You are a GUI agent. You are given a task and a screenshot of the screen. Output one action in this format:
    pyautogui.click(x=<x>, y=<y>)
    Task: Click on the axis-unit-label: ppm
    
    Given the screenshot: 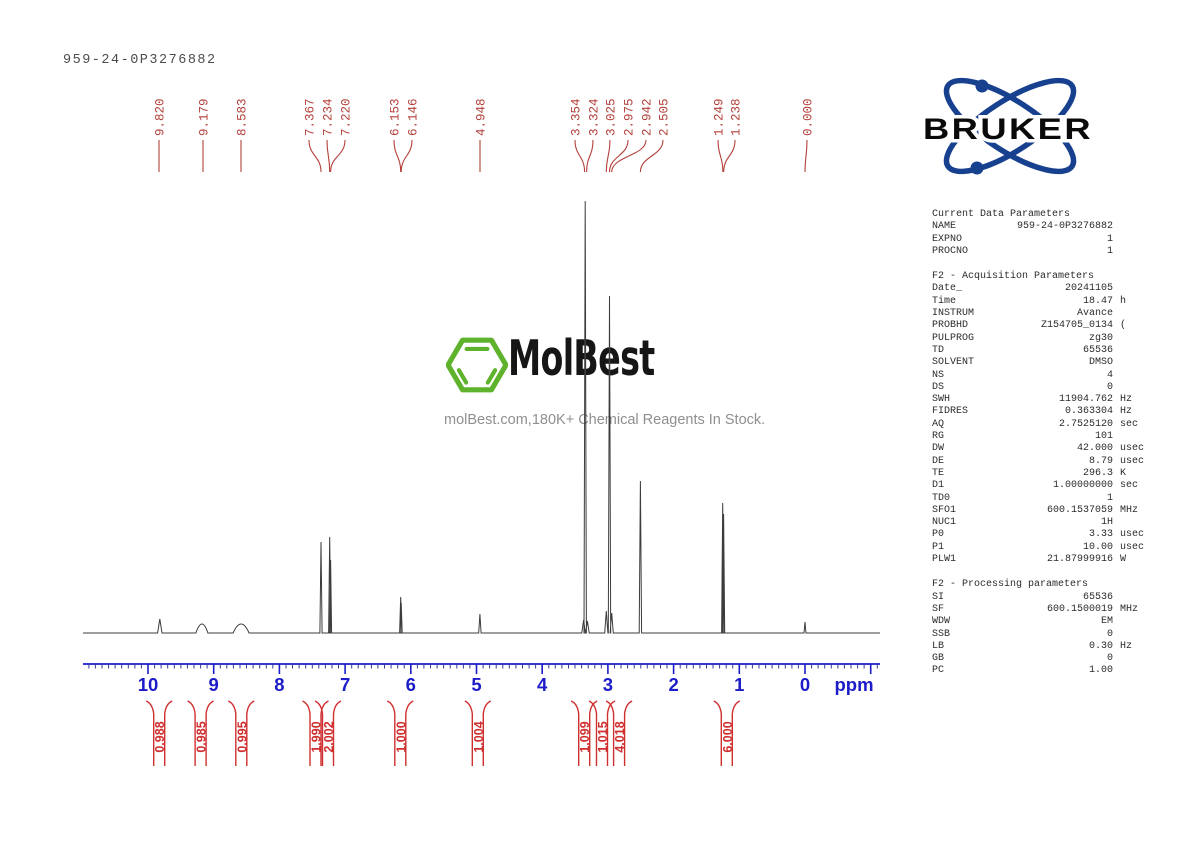 What is the action you would take?
    pyautogui.click(x=853, y=684)
    